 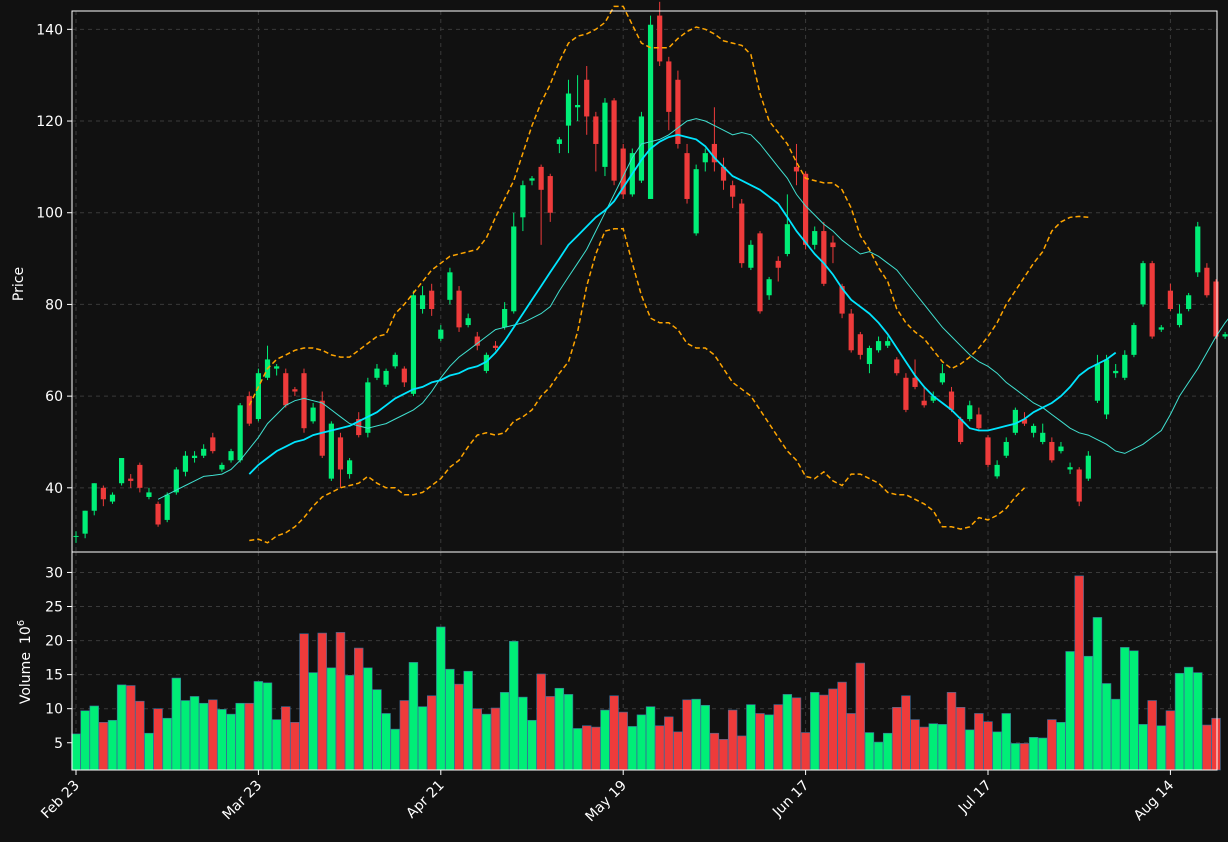 What do you see at coordinates (54, 397) in the screenshot?
I see `price-tick-label: 60` at bounding box center [54, 397].